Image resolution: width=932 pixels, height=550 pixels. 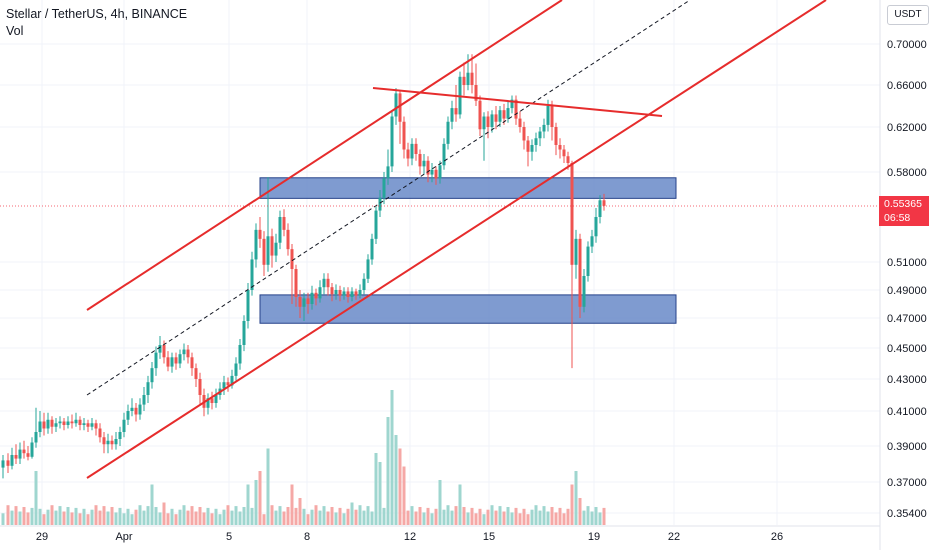 What do you see at coordinates (907, 514) in the screenshot?
I see `y-tick-label: 0.35400` at bounding box center [907, 514].